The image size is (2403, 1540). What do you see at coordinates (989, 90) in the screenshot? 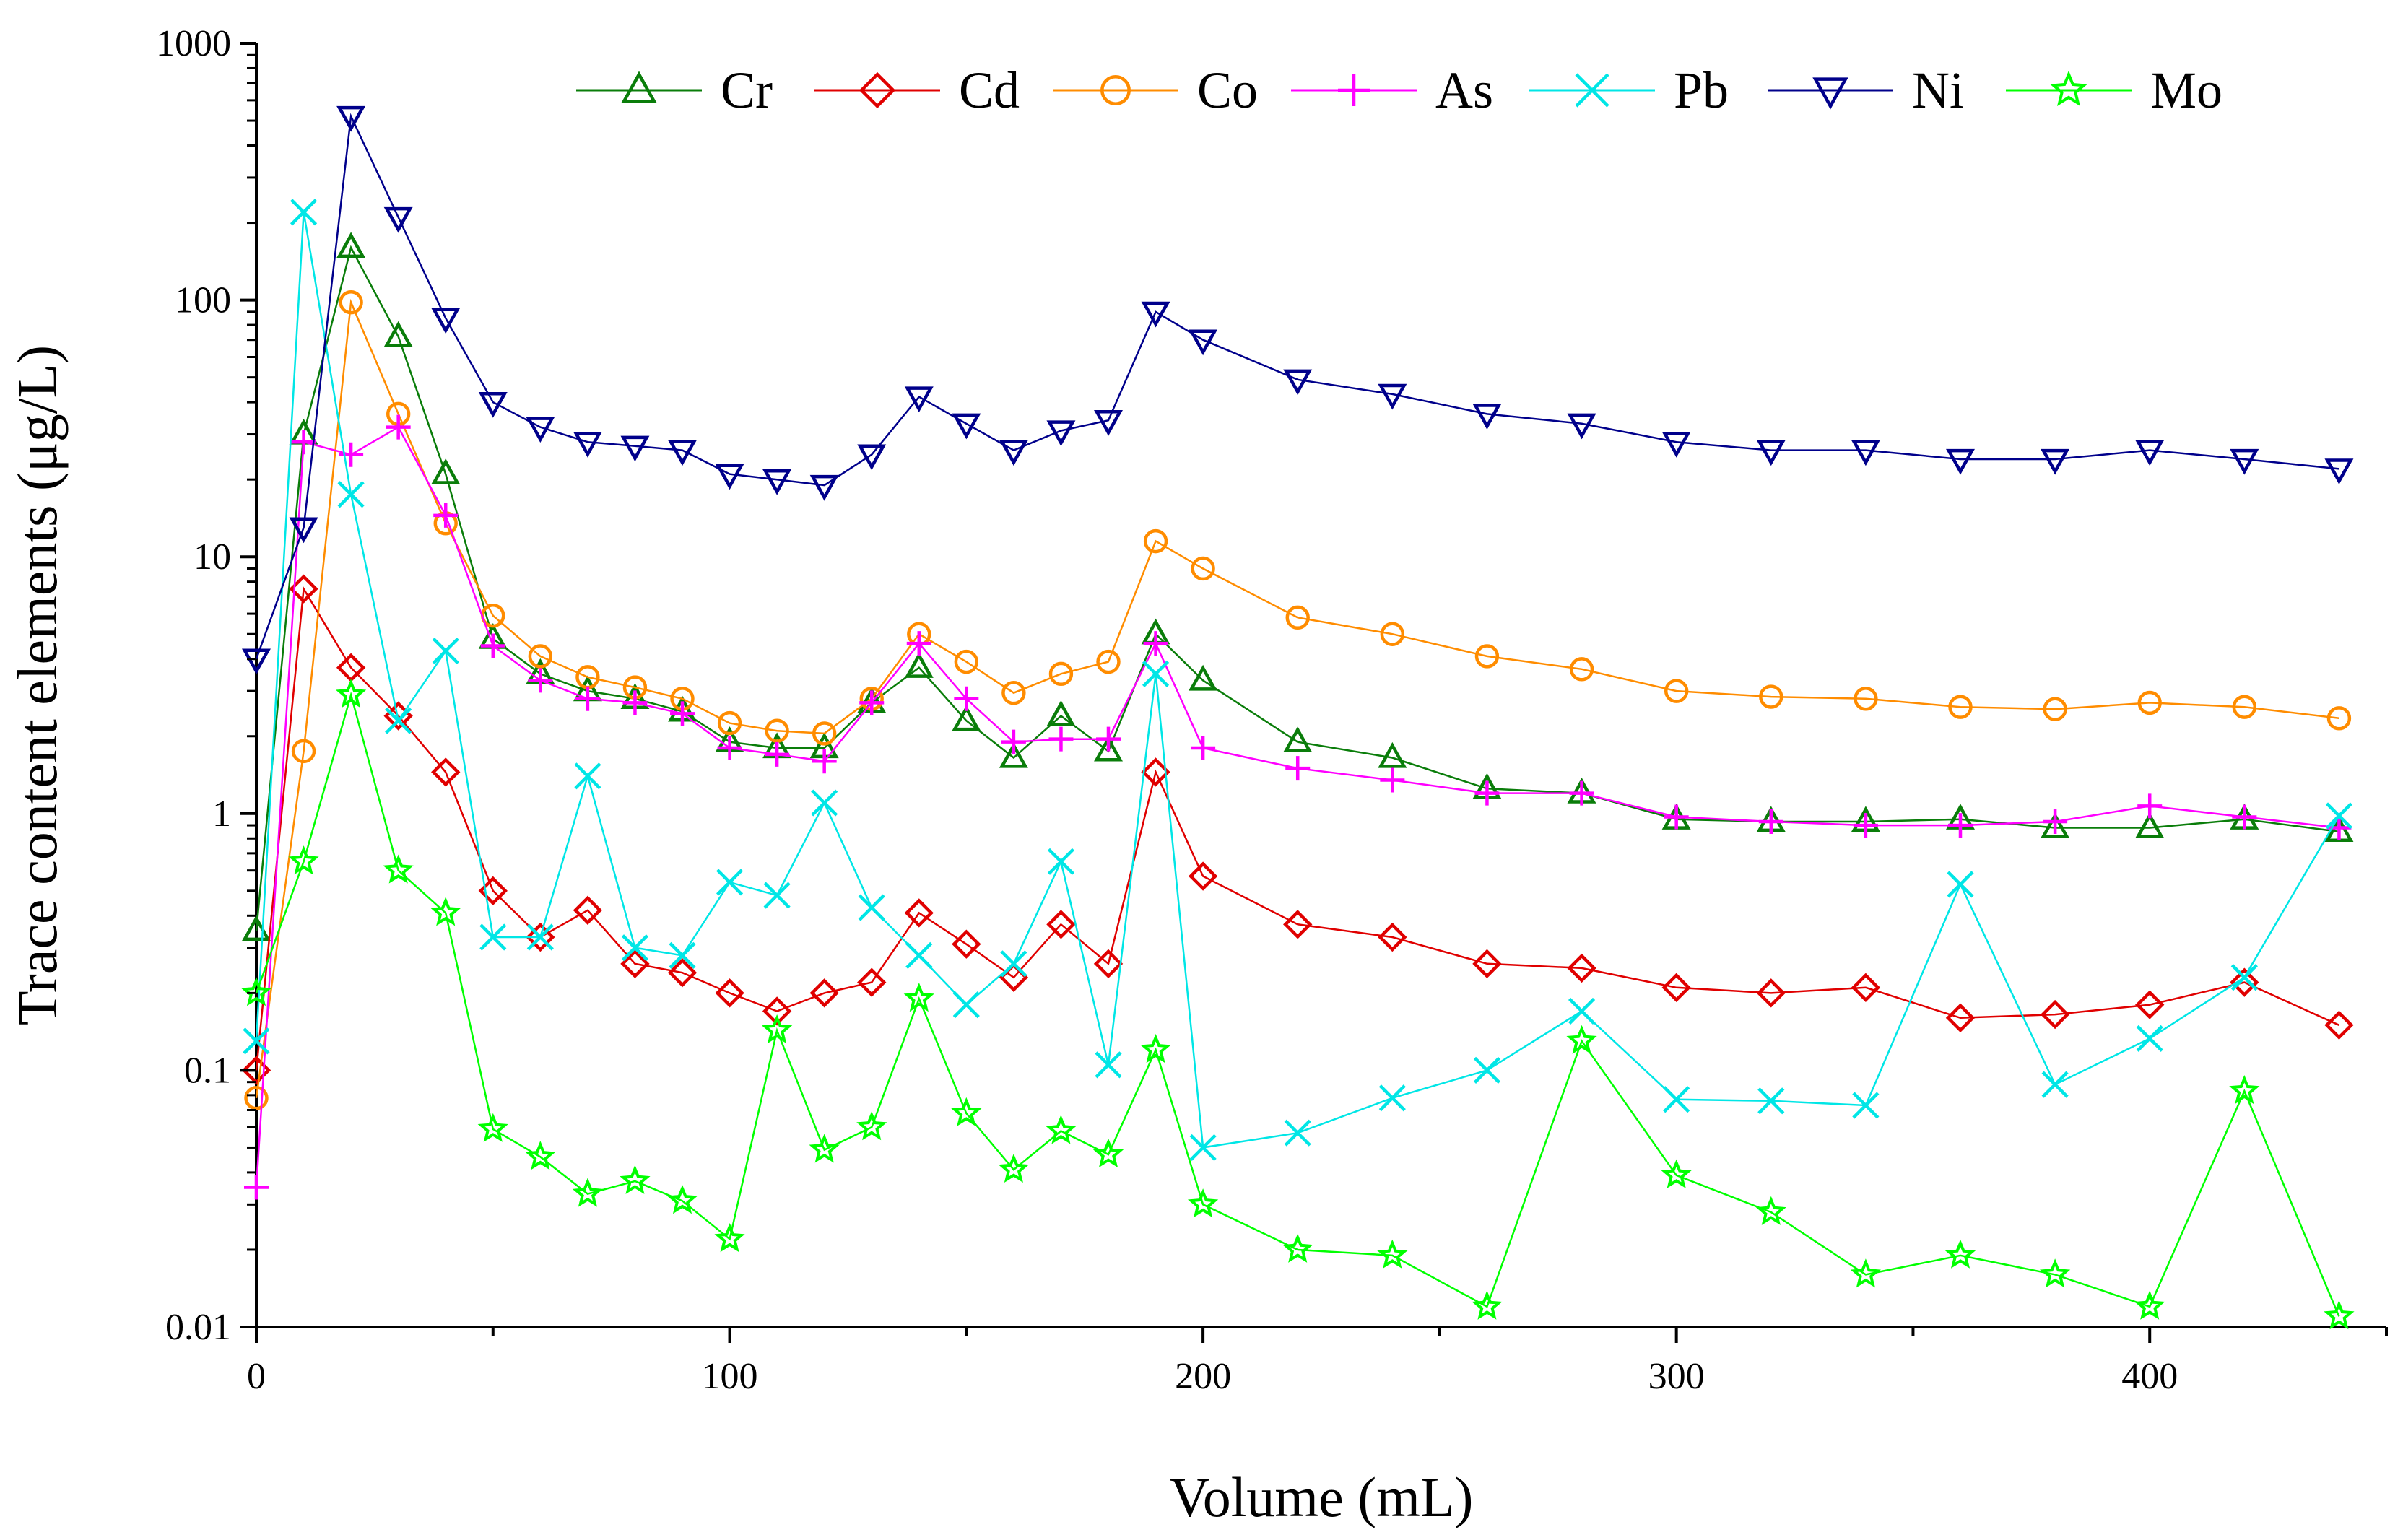
I see `legend-label-cd: Cd` at bounding box center [989, 90].